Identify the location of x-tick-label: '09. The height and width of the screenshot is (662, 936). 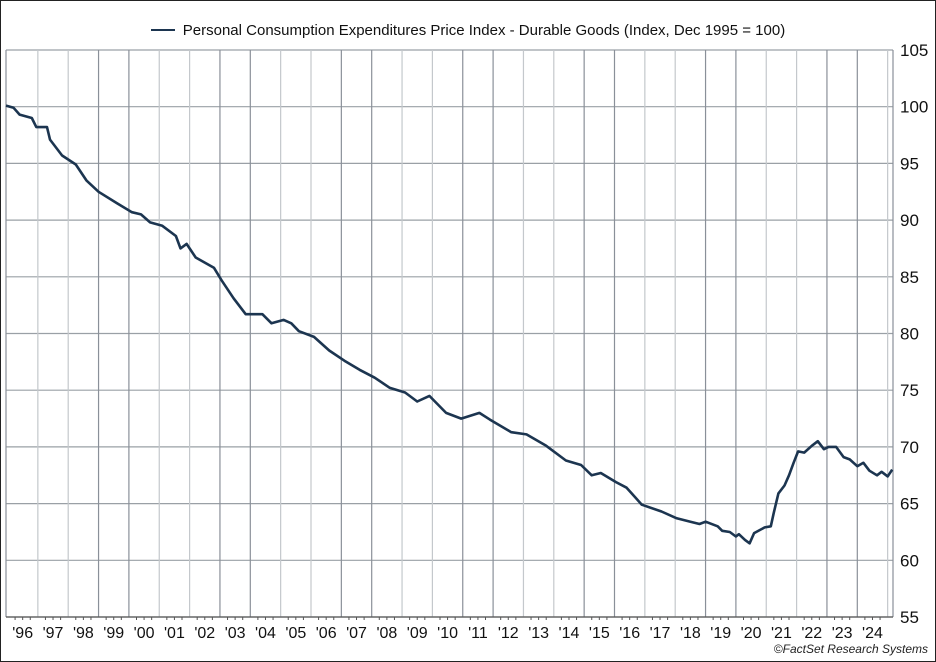
(417, 633).